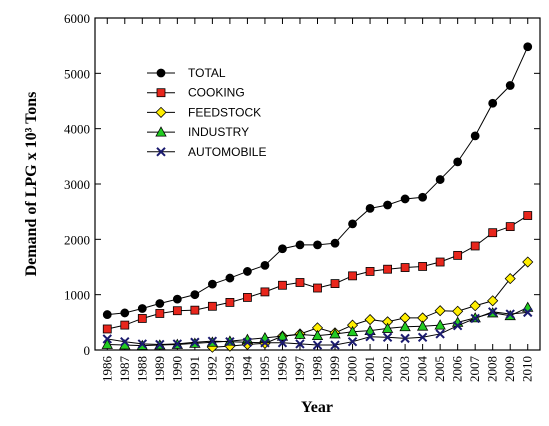  I want to click on x-tick-label: 2001, so click(369, 369).